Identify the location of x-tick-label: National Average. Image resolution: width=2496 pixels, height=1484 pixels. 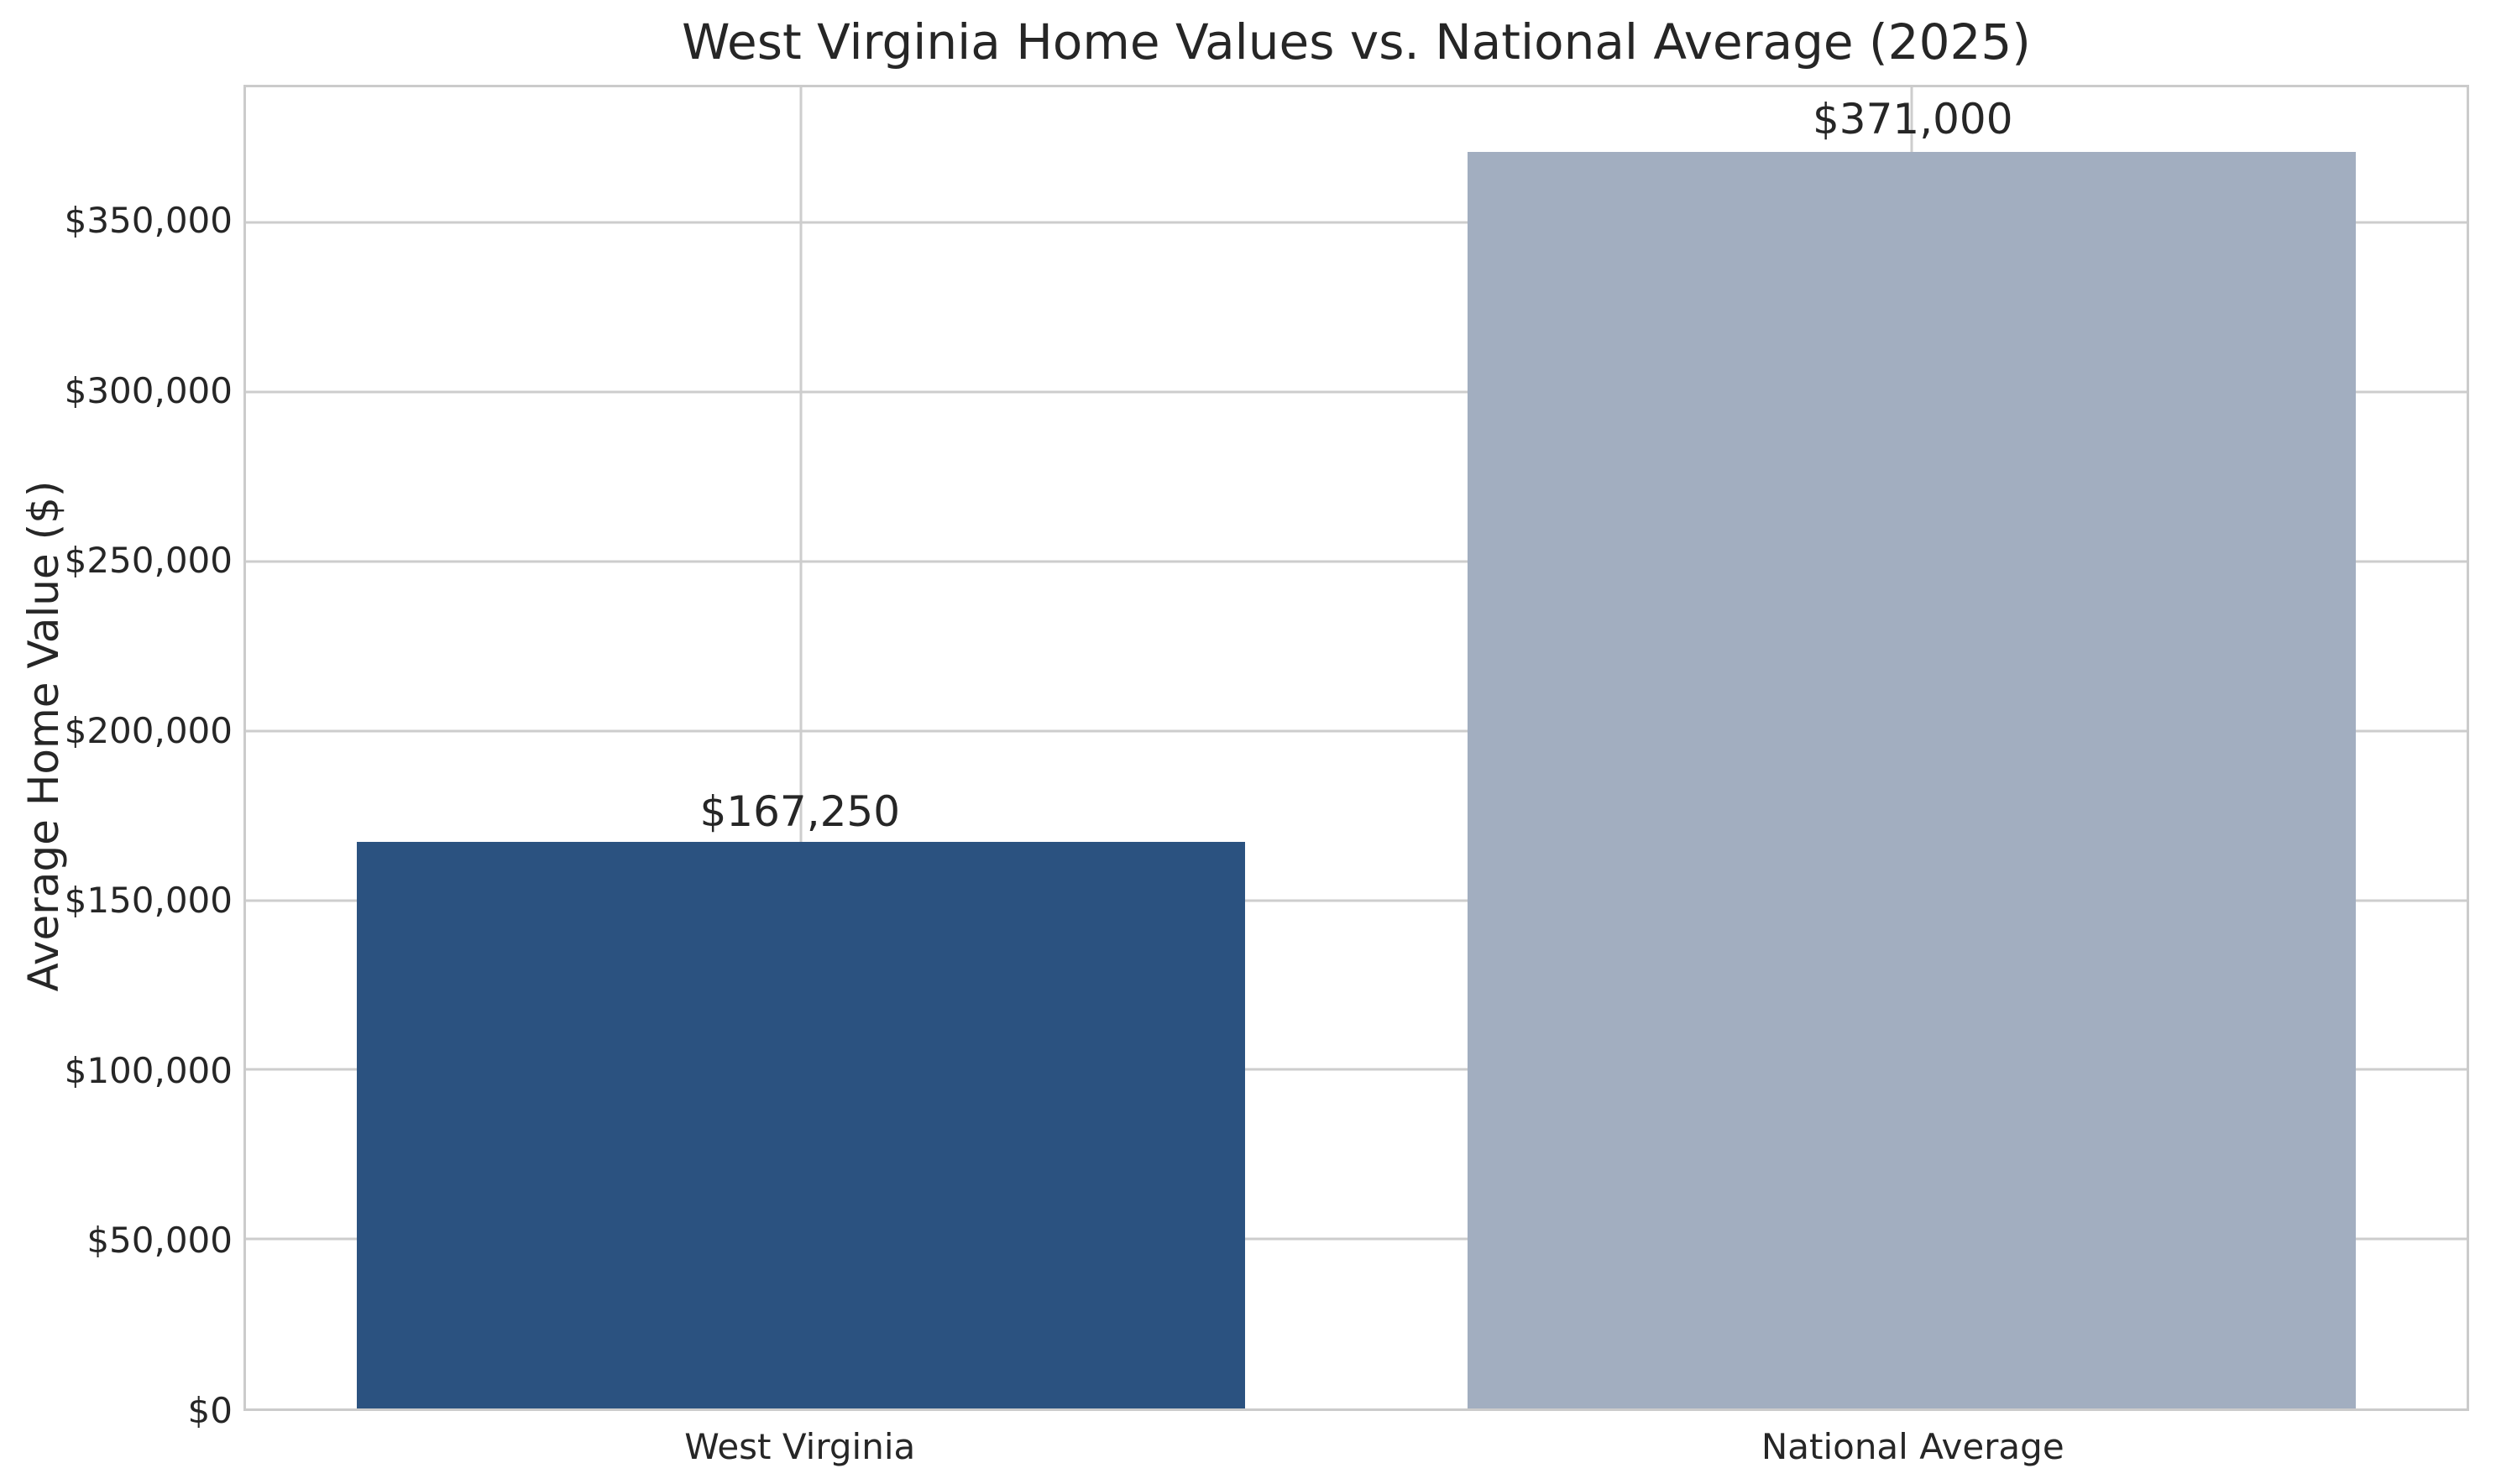
(1912, 1446).